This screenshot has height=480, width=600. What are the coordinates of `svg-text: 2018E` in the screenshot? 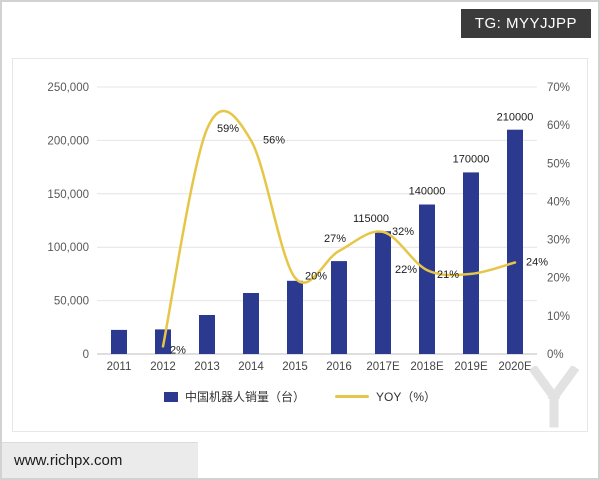 It's located at (427, 367).